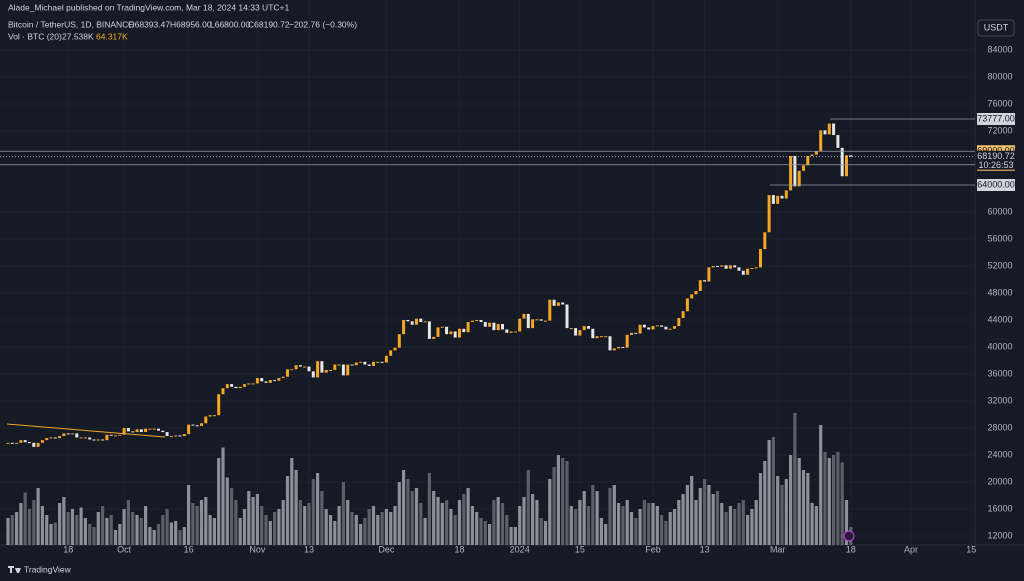 Image resolution: width=1024 pixels, height=581 pixels. What do you see at coordinates (849, 536) in the screenshot?
I see `event-icon` at bounding box center [849, 536].